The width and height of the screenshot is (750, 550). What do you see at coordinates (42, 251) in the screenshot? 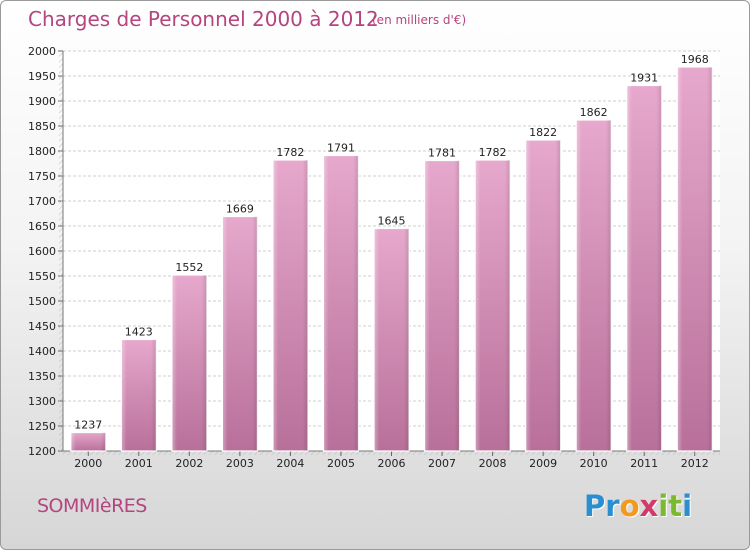
I see `y-tick-label: 1600` at bounding box center [42, 251].